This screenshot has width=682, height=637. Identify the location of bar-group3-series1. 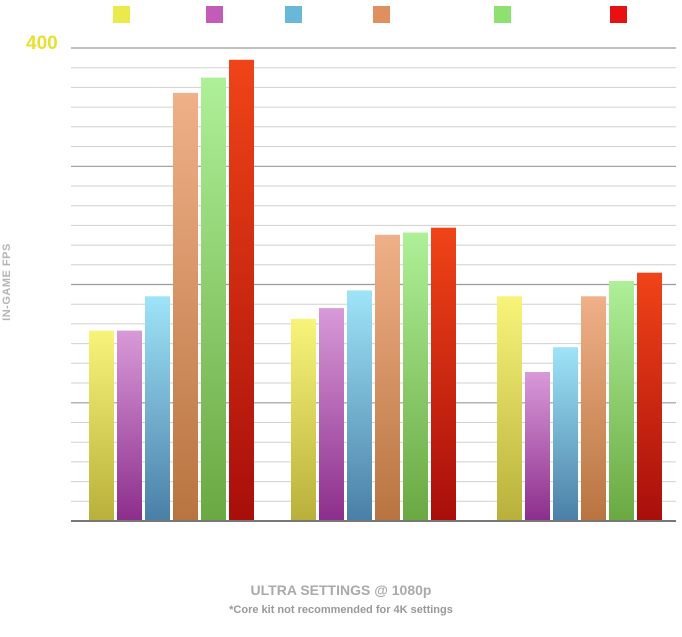
(509, 408).